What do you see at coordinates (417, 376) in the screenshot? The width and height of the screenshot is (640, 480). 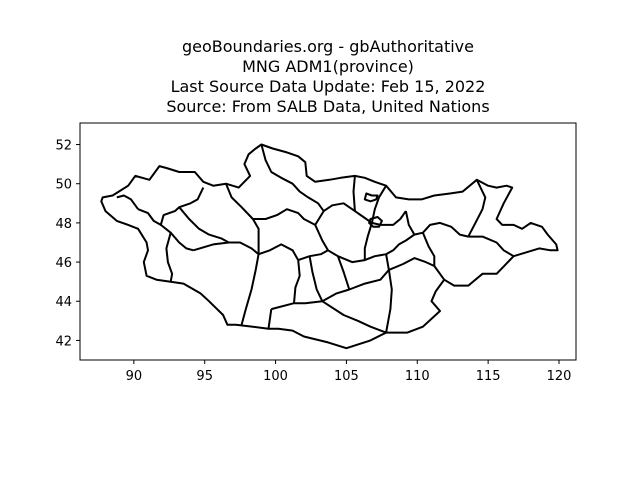 I see `x-tick-label: 110` at bounding box center [417, 376].